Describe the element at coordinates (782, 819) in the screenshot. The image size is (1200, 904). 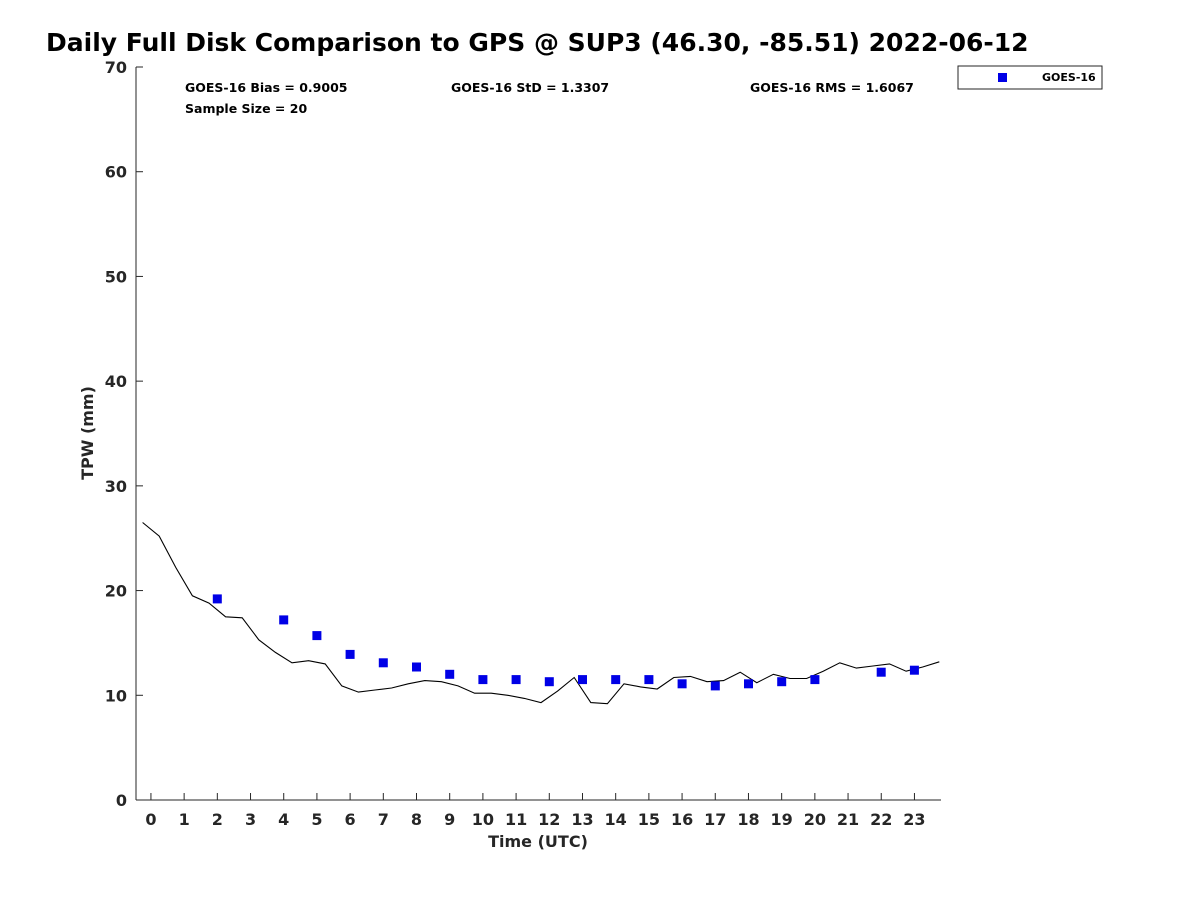
I see `x-tick-label: 19` at that location.